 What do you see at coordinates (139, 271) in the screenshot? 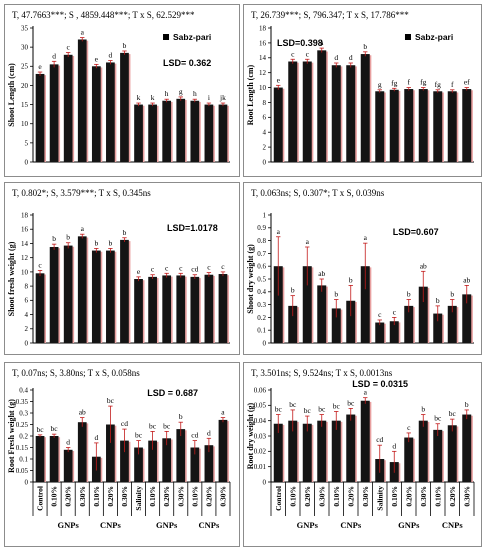
I see `significance-letter: e` at bounding box center [139, 271].